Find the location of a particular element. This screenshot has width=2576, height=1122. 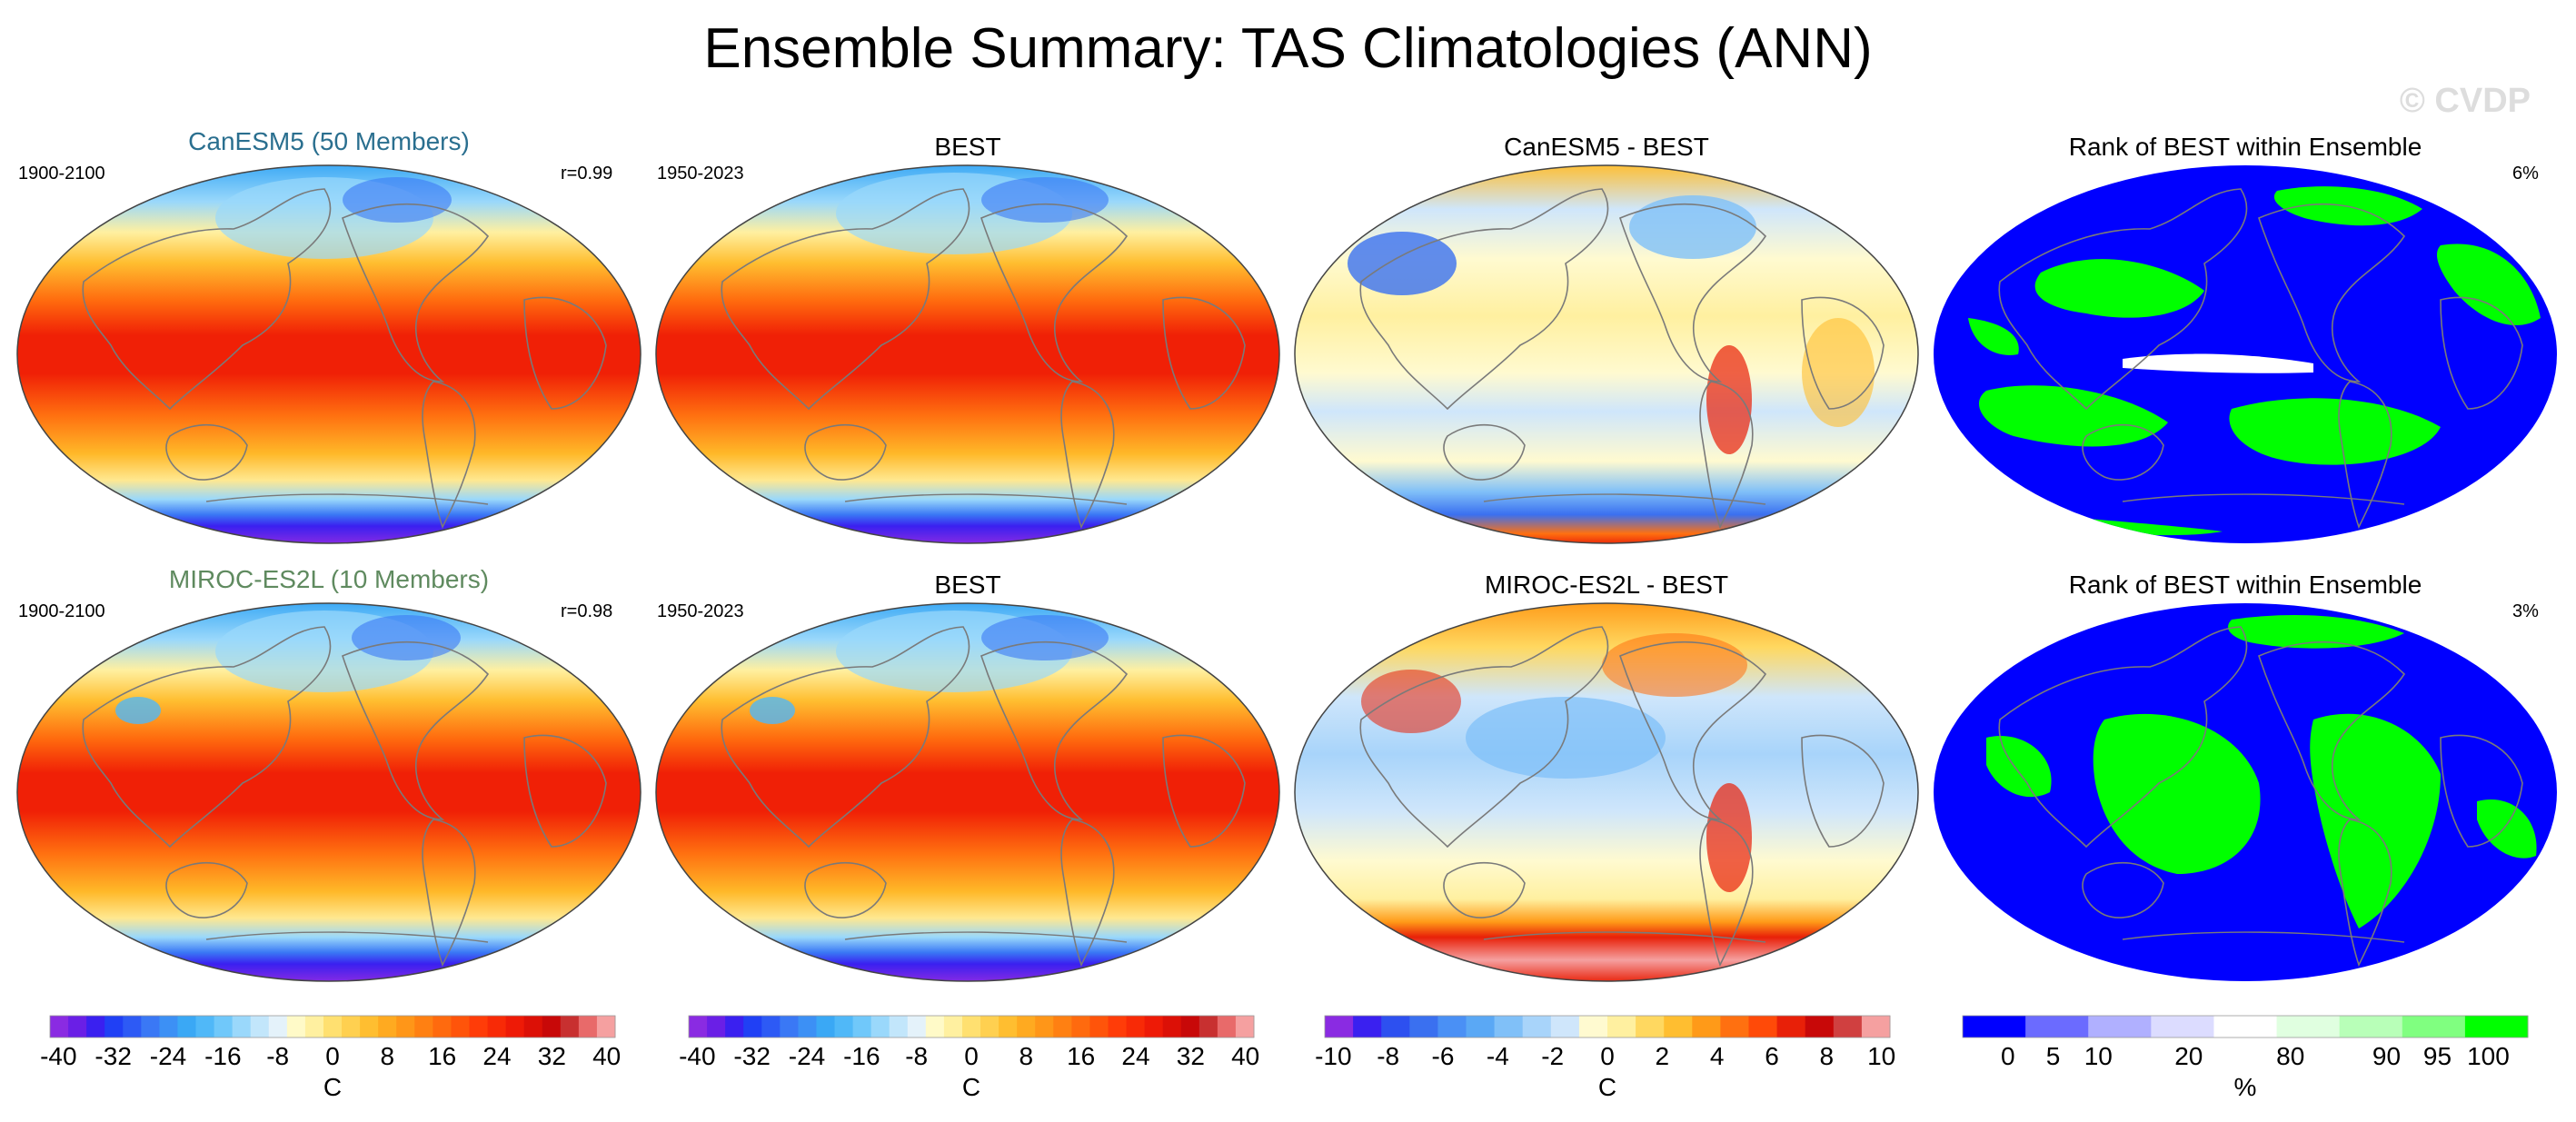

colorbar-tick-label: -16 is located at coordinates (861, 1056).